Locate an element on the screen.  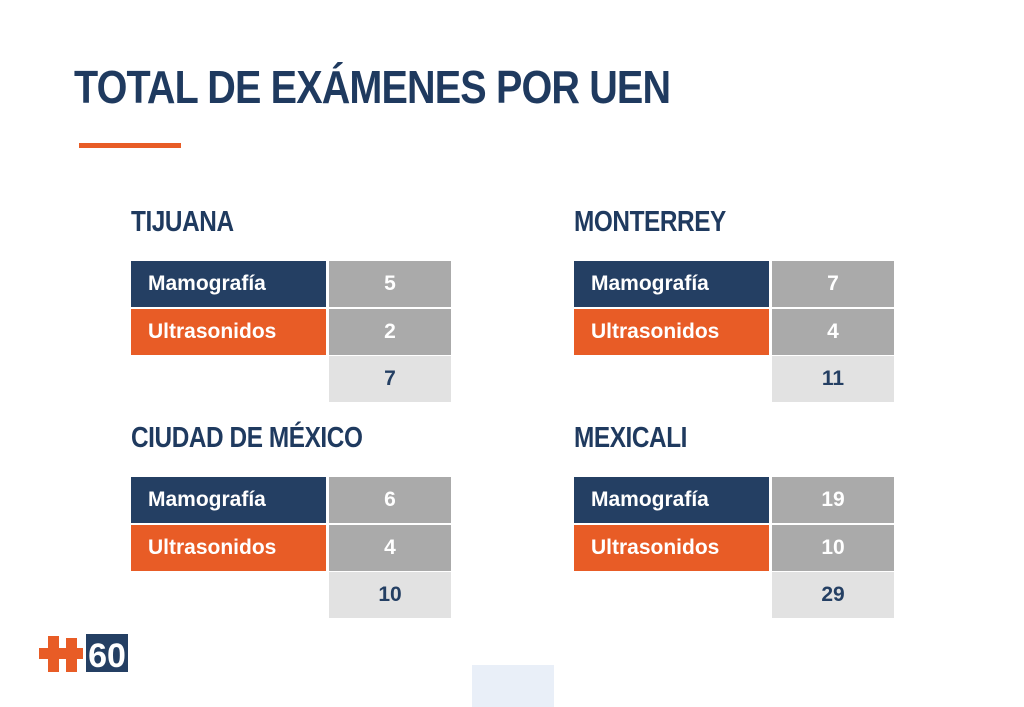
city-title: TIJUANA is located at coordinates (182, 222).